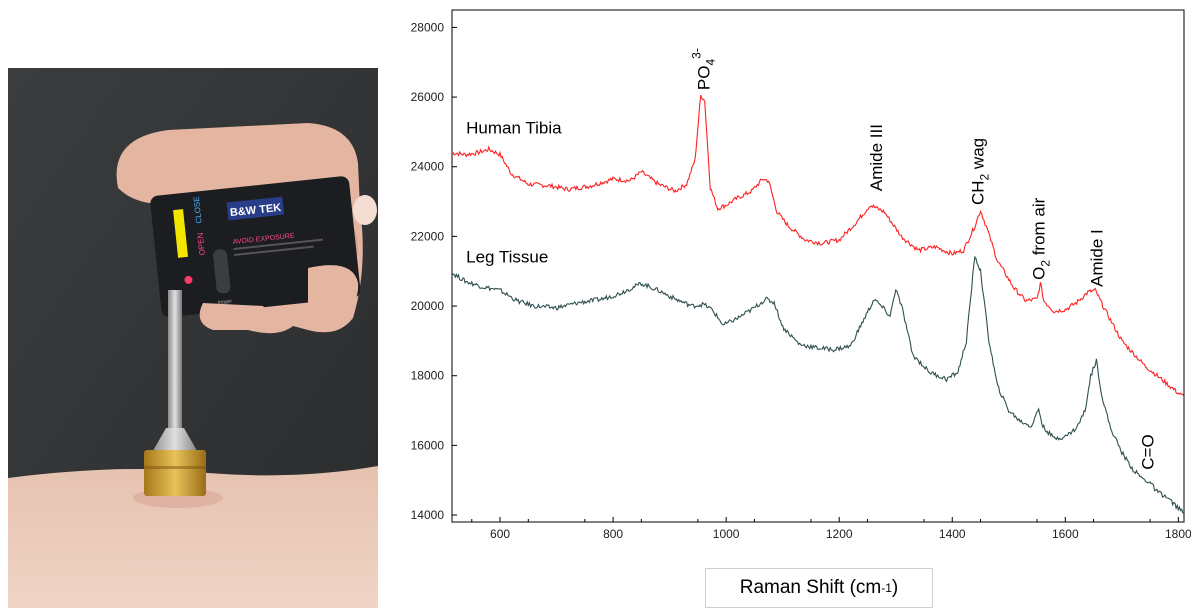  I want to click on annotation-leg: Leg Tissue, so click(507, 257).